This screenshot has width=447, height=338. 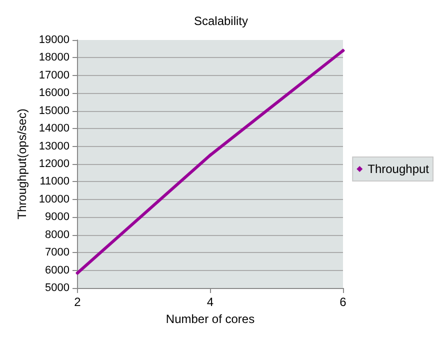 I want to click on y-tick-label: 16000, so click(x=54, y=93).